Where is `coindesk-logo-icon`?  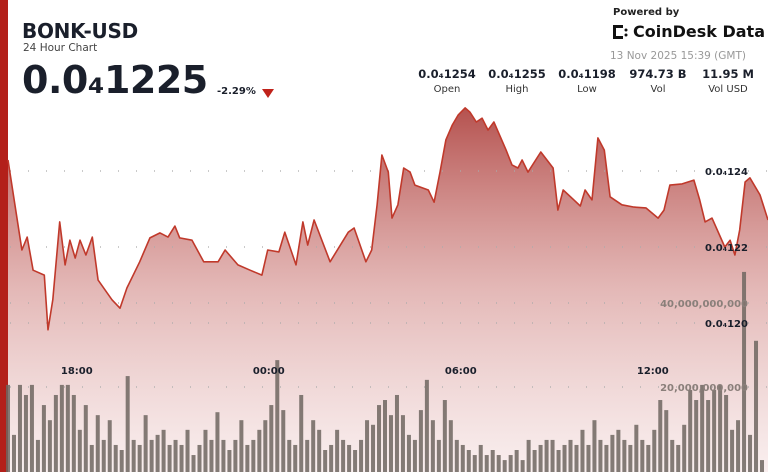 coindesk-logo-icon is located at coordinates (620, 31).